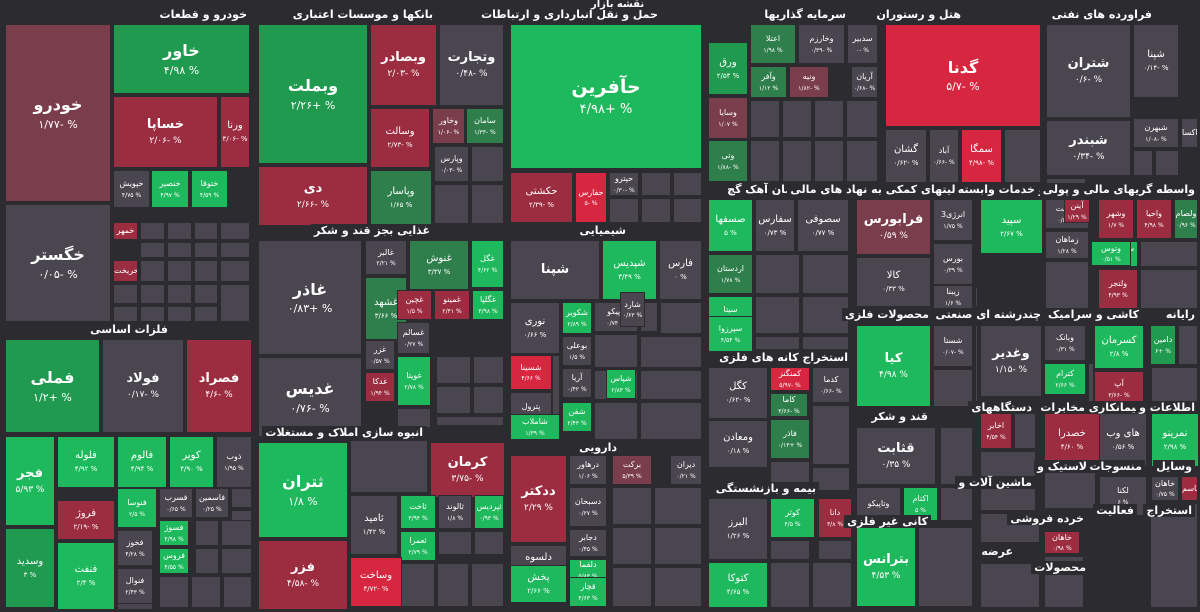  What do you see at coordinates (1189, 133) in the screenshot?
I see `stock-tile: شپاکسا` at bounding box center [1189, 133].